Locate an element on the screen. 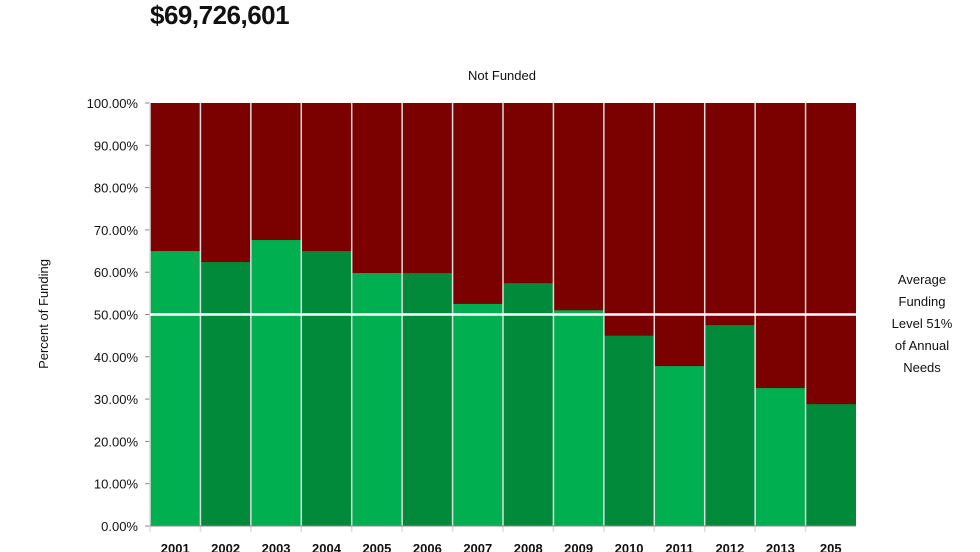 The height and width of the screenshot is (552, 980). bar-funded-2012 is located at coordinates (730, 425).